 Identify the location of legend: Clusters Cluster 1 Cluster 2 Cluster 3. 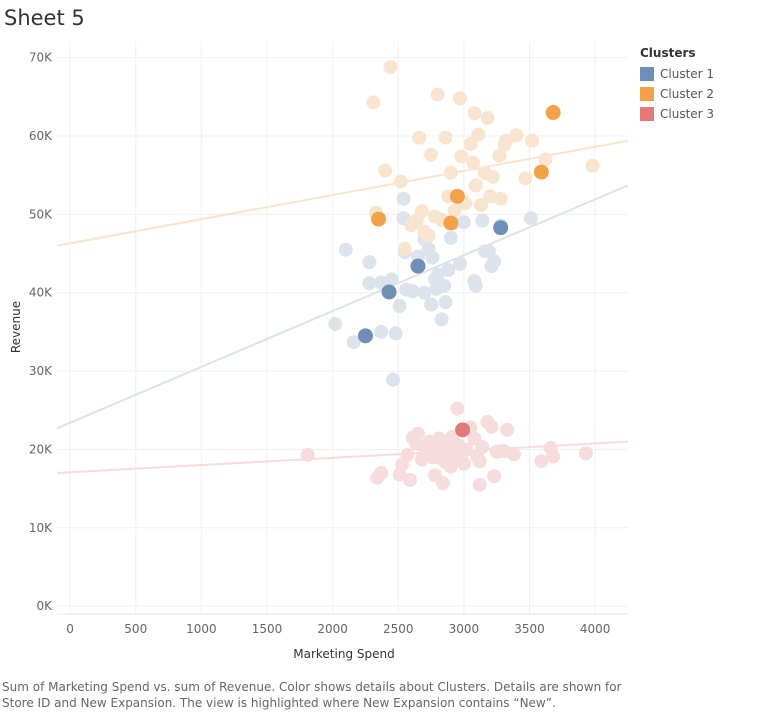
(677, 85).